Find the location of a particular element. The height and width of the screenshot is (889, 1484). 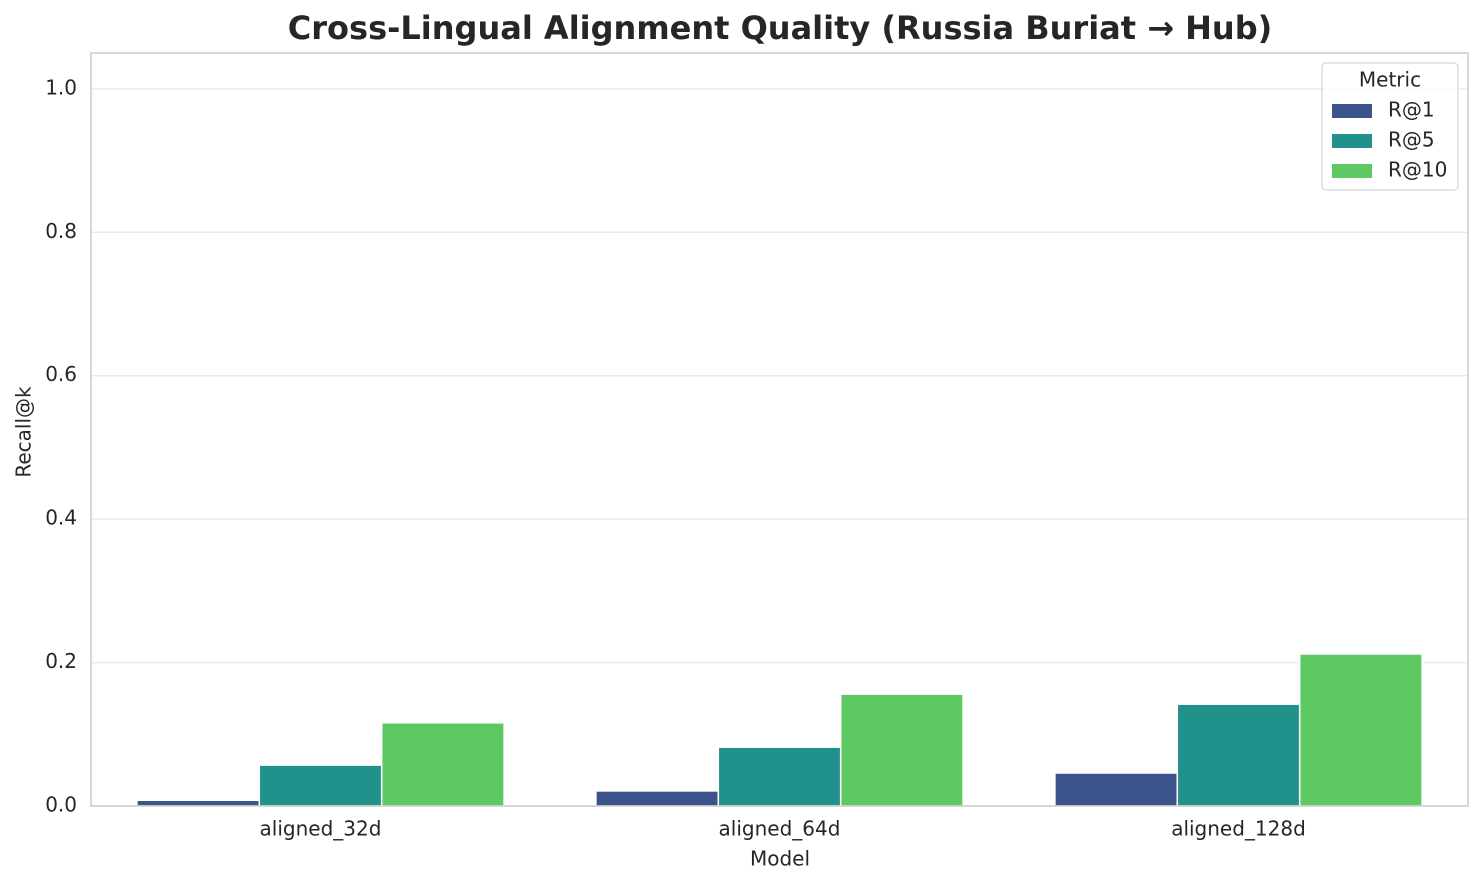

legend-label: R@1 is located at coordinates (1411, 110).